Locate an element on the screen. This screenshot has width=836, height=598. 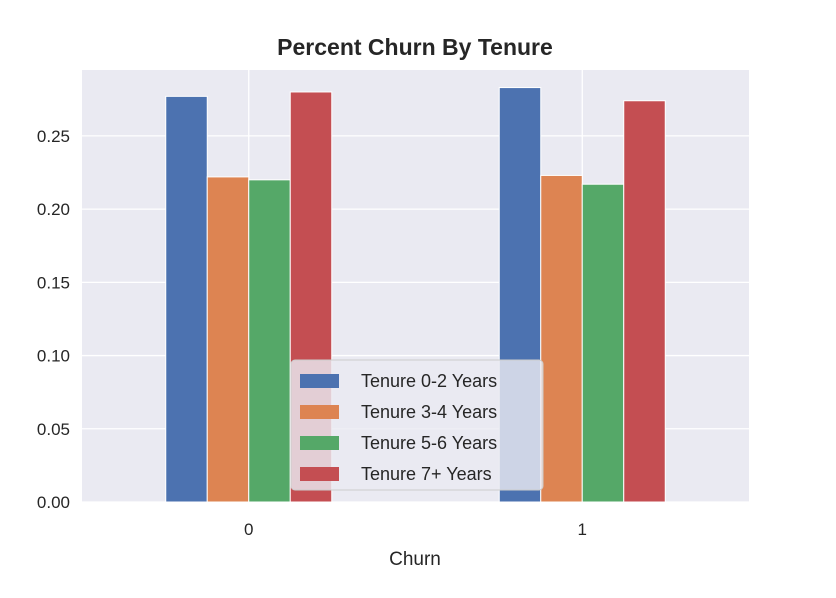
legend-label: Tenure 7+ Years is located at coordinates (426, 474).